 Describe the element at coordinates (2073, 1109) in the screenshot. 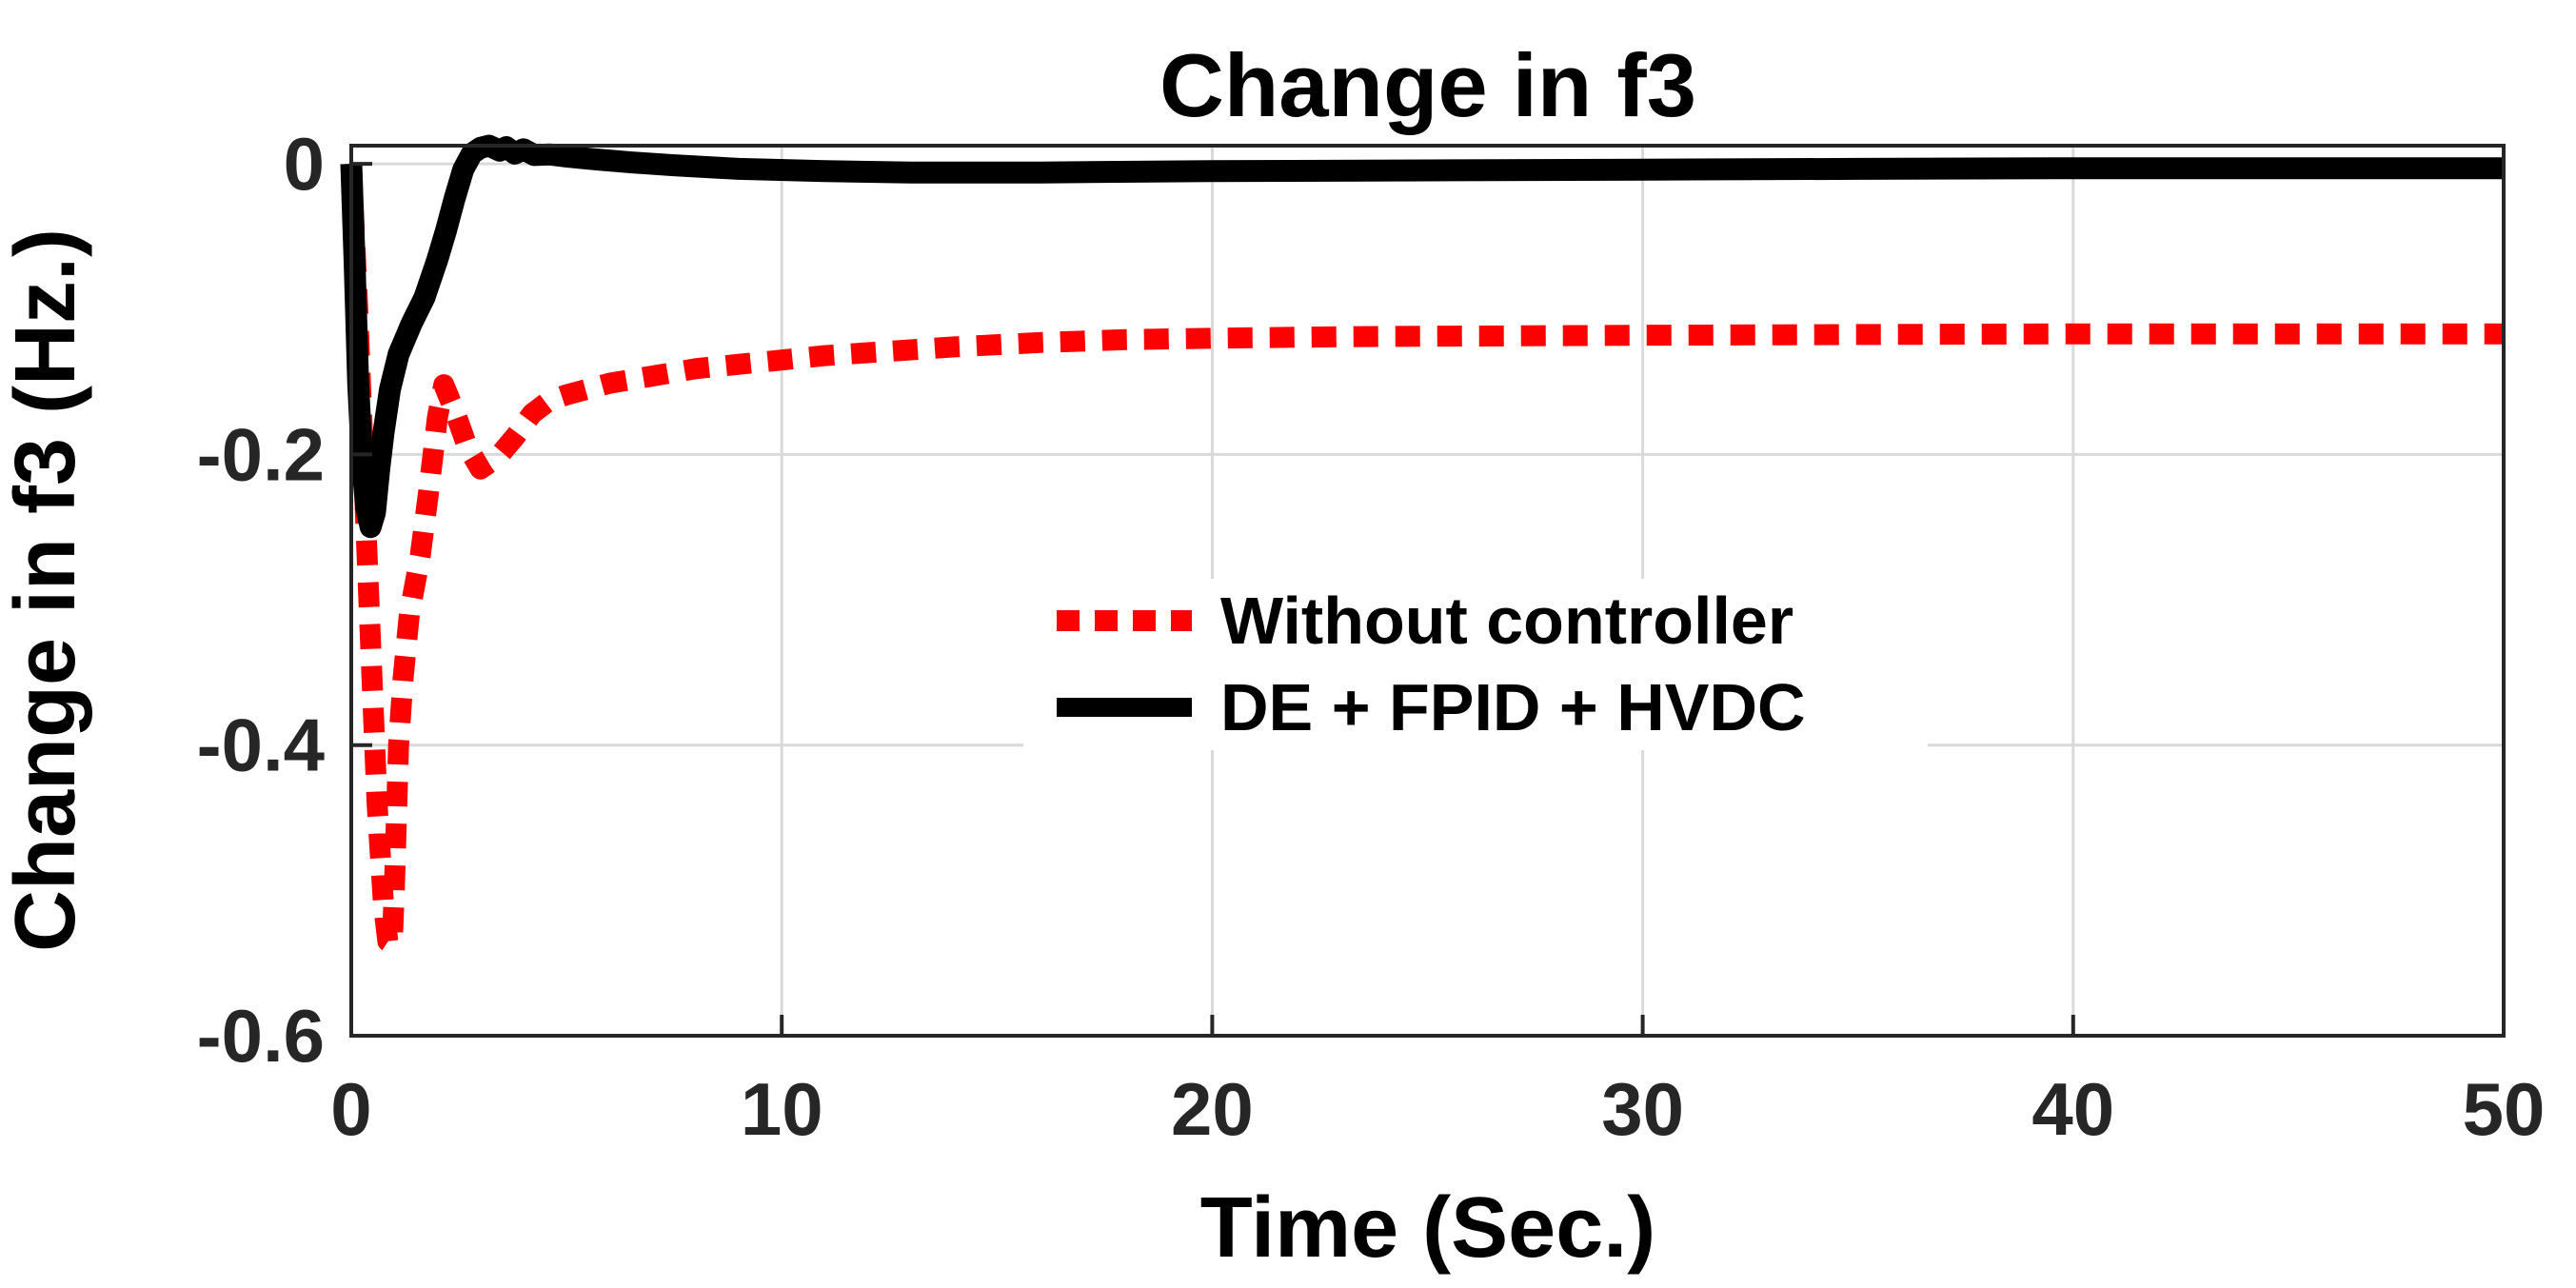

I see `x-tick-label: 40` at that location.